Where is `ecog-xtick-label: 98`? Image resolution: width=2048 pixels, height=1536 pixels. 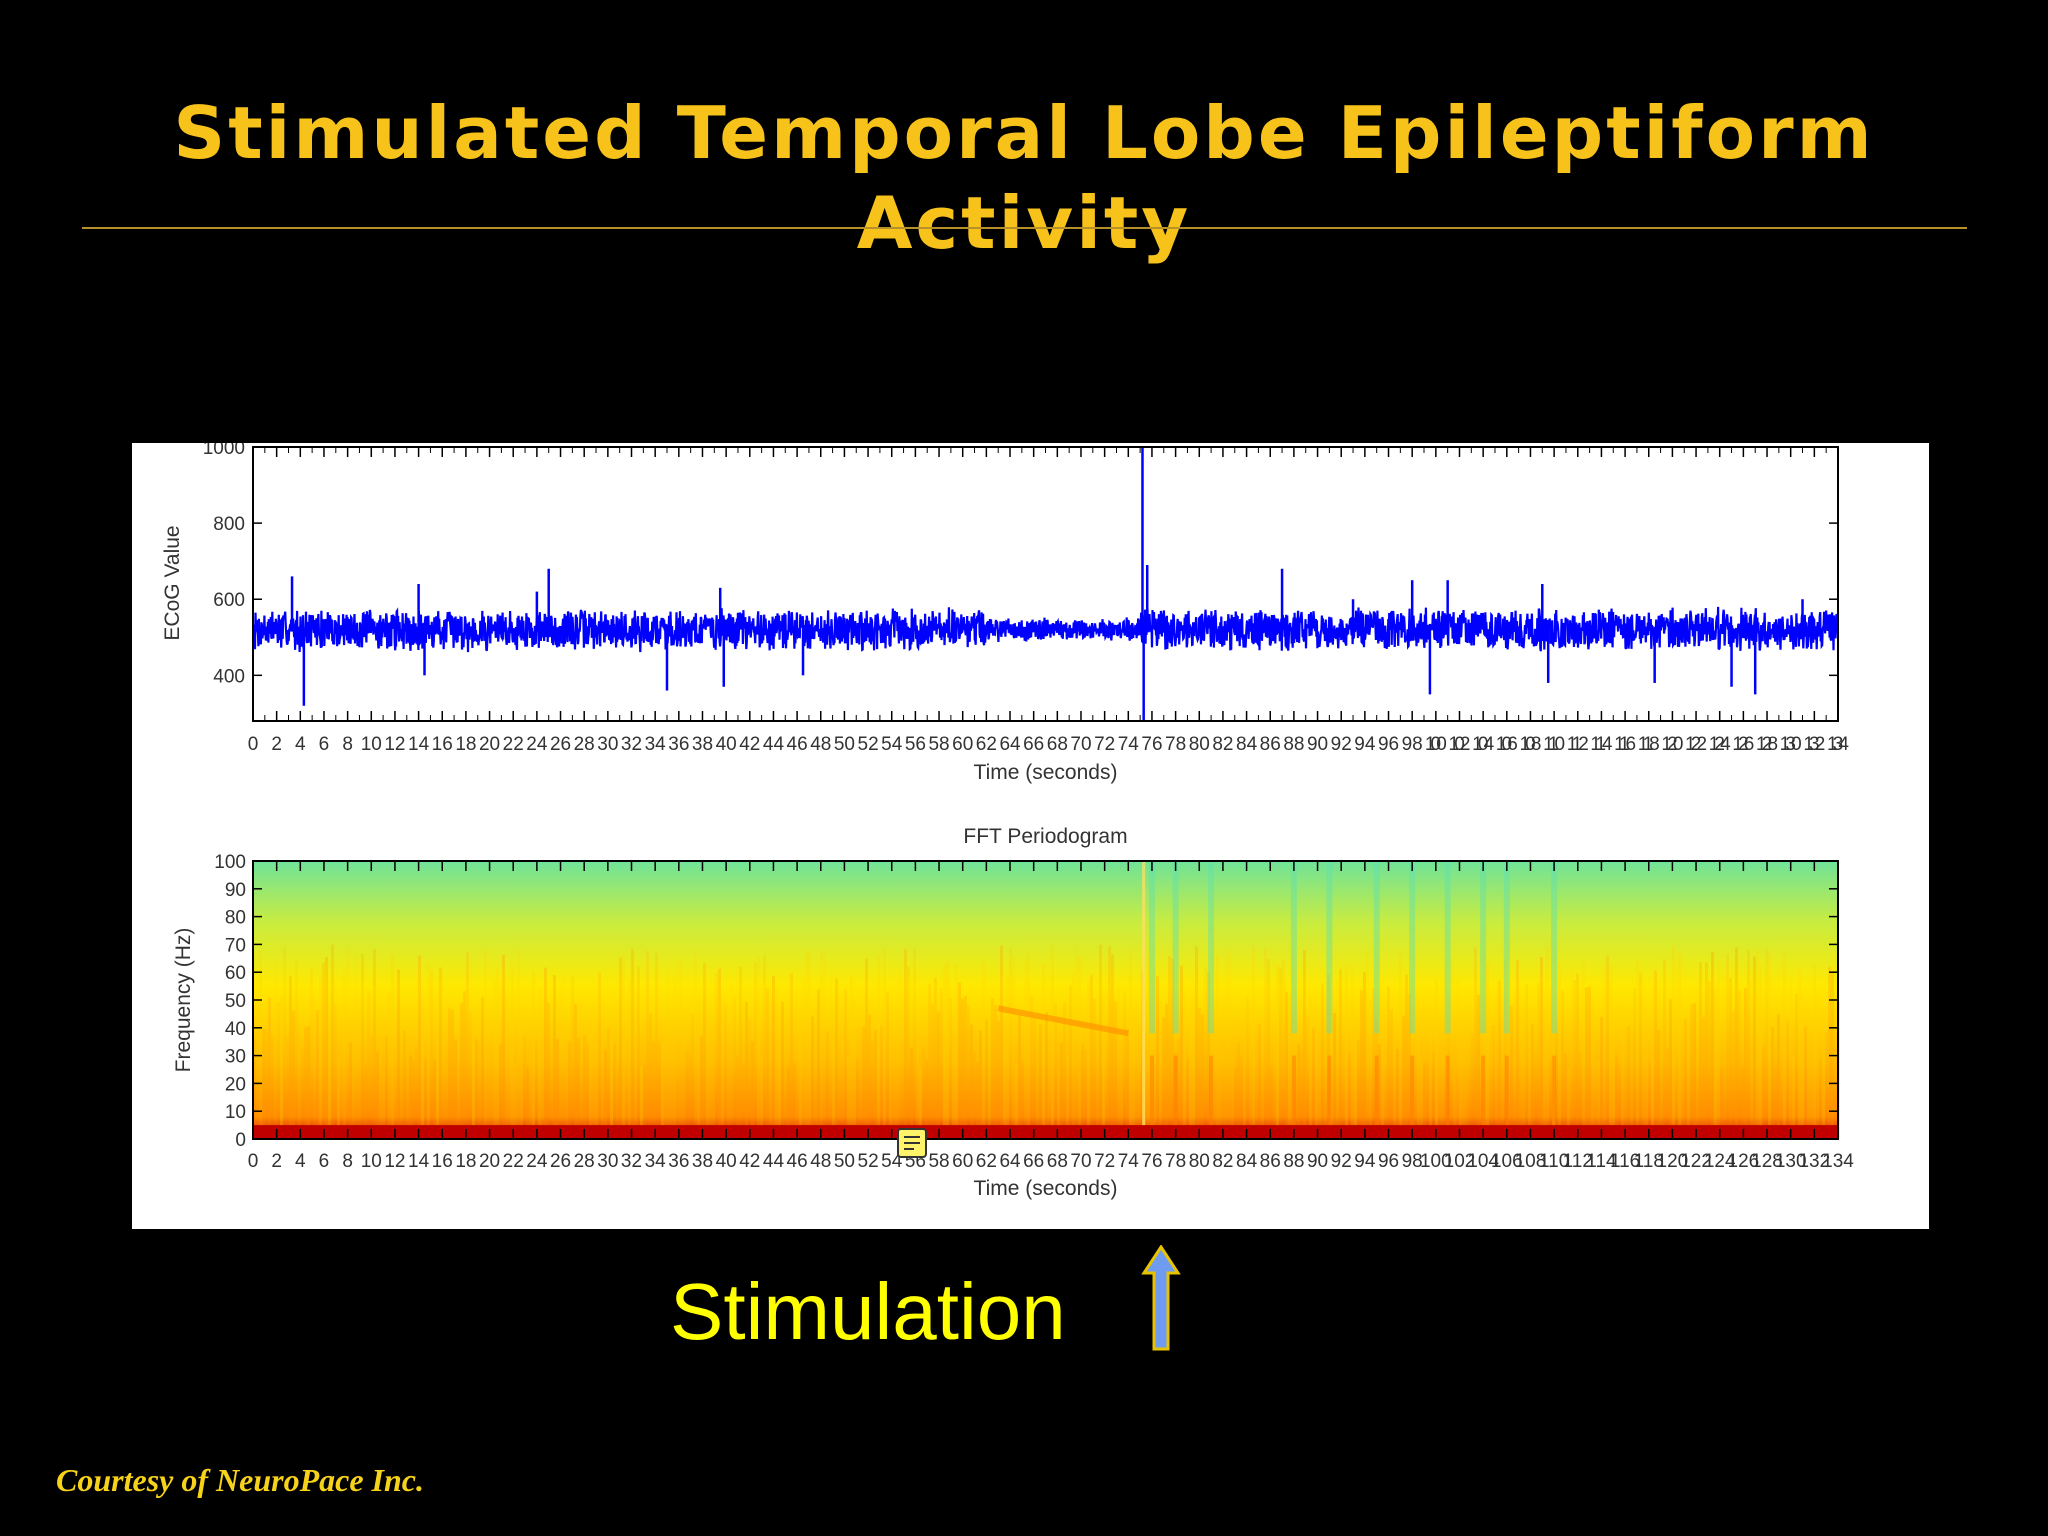 ecog-xtick-label: 98 is located at coordinates (1412, 744).